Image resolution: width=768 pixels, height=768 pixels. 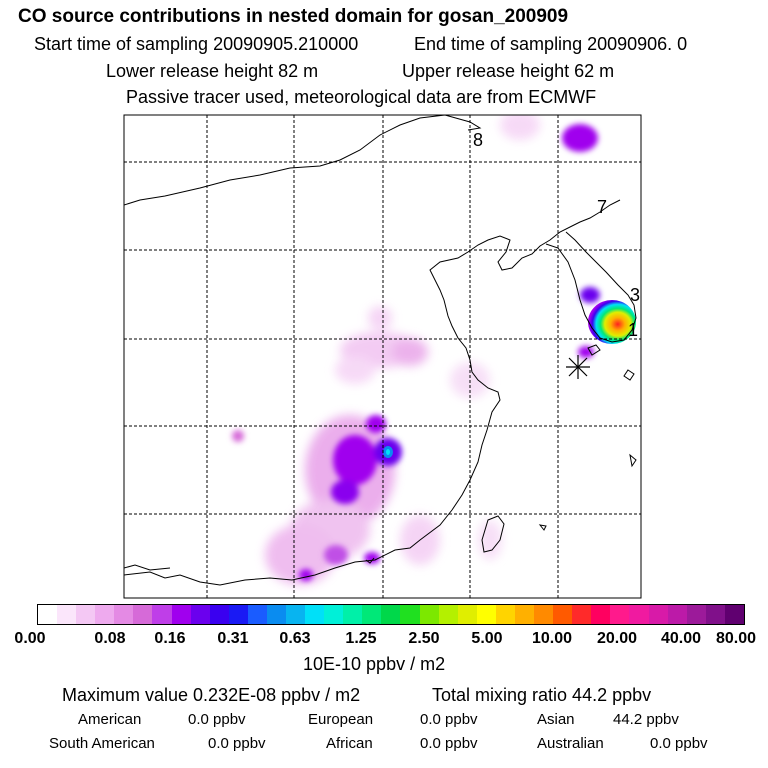 I want to click on colorbar, so click(x=391, y=614).